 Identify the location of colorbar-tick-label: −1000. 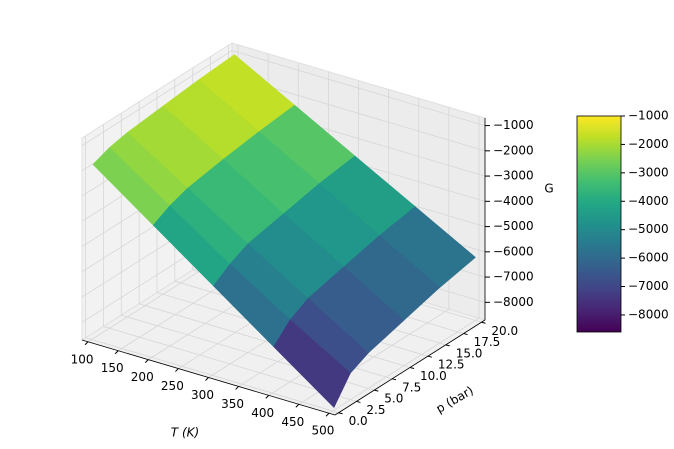
(648, 116).